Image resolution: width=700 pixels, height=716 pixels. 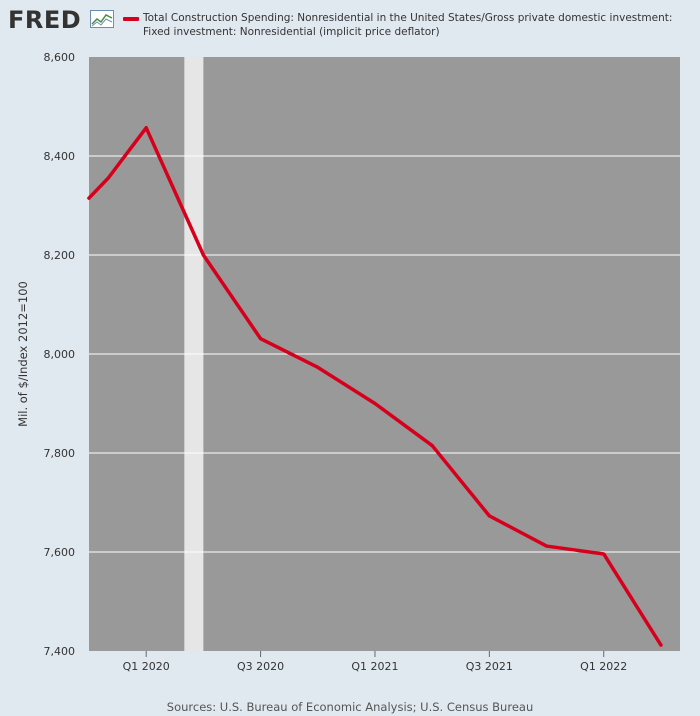 What do you see at coordinates (45, 20) in the screenshot?
I see `fred-logo: FRED` at bounding box center [45, 20].